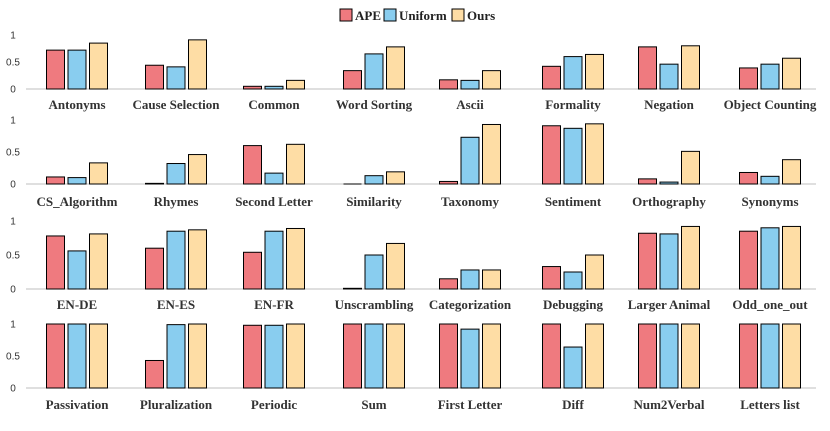 The height and width of the screenshot is (431, 830). What do you see at coordinates (770, 104) in the screenshot?
I see `category-label-object-counting: Object Counting` at bounding box center [770, 104].